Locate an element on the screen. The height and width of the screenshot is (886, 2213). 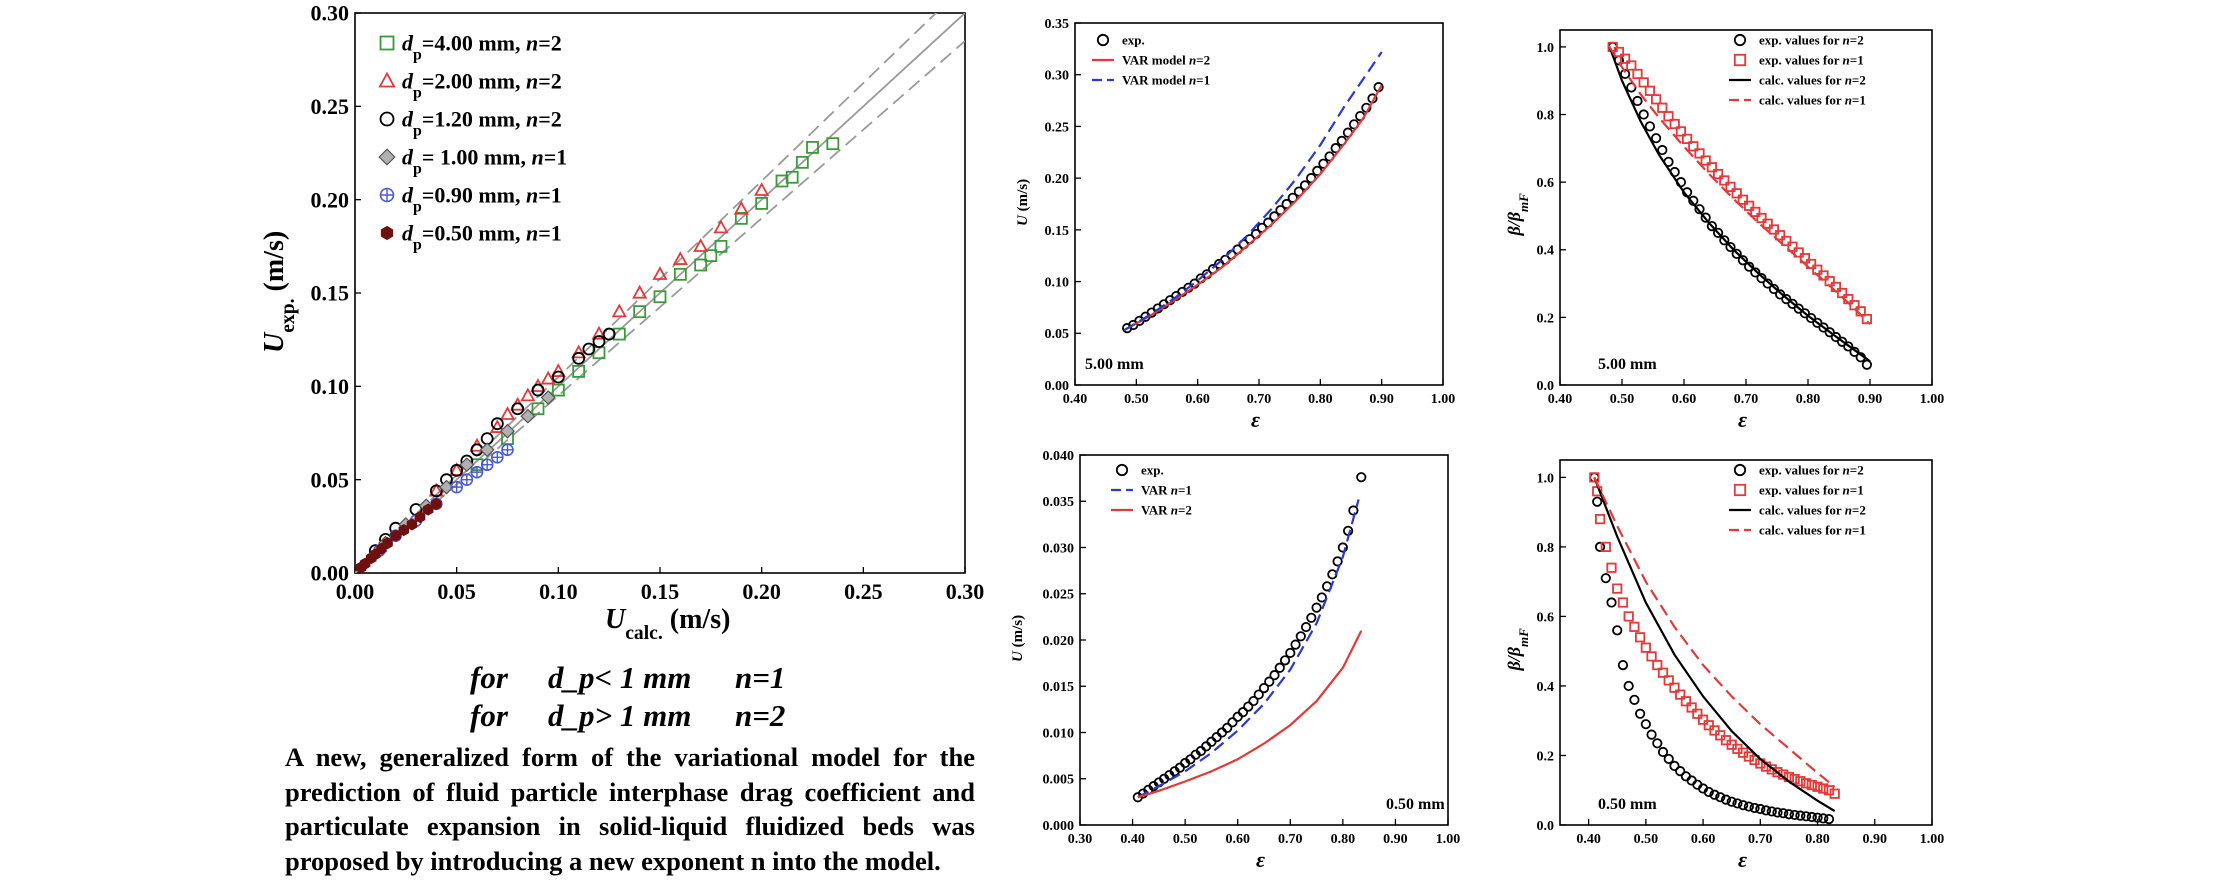
y-axis-ticks: 0.00 0.05 0.10 0.15 0.20 0.25 0.30 is located at coordinates (336, 293).